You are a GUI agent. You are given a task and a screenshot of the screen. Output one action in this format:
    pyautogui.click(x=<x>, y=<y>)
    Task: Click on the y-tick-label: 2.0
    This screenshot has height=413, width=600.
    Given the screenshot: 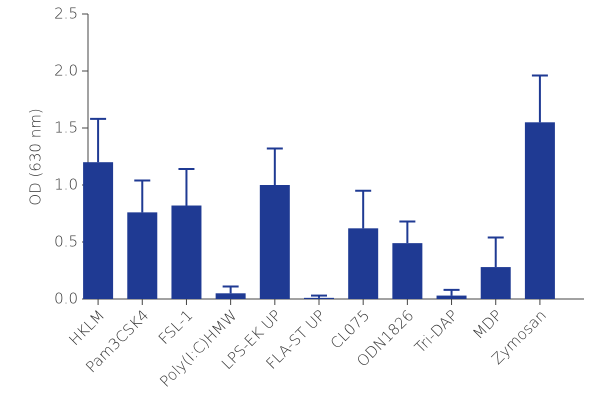 What is the action you would take?
    pyautogui.click(x=66, y=71)
    